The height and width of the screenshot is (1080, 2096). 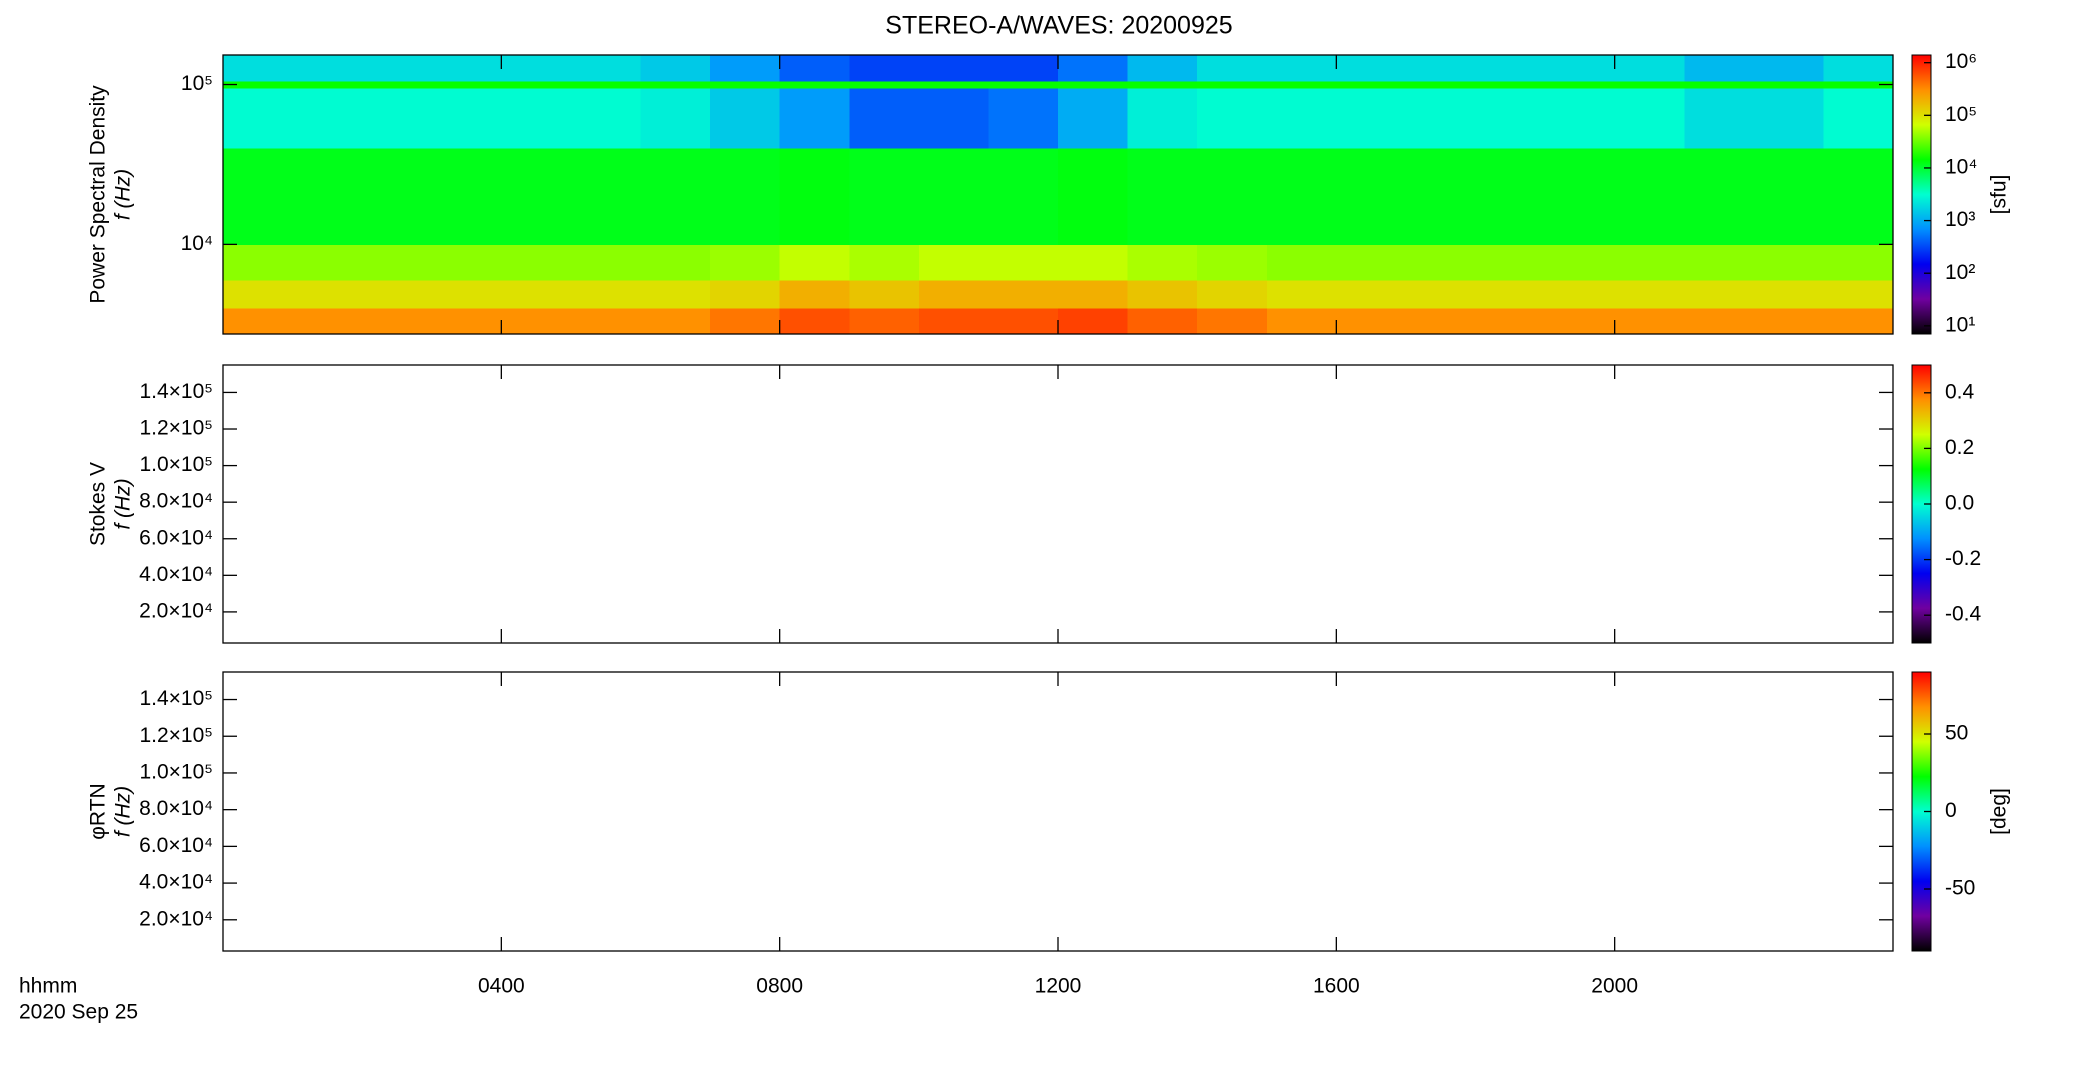 What do you see at coordinates (1961, 167) in the screenshot?
I see `colorbar-tick-label: 10⁴` at bounding box center [1961, 167].